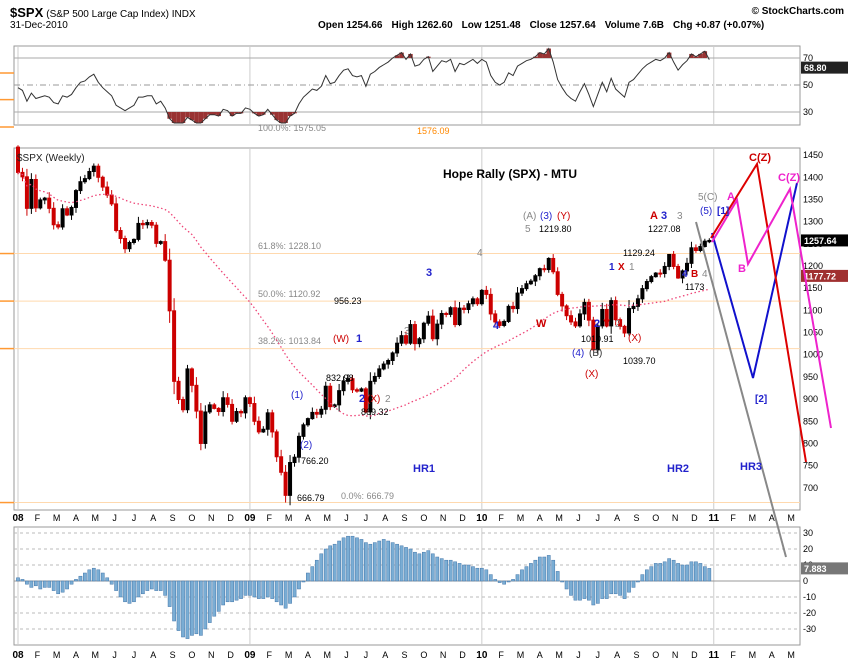 This screenshot has height=668, width=850. What do you see at coordinates (289, 294) in the screenshot?
I see `fib-label: 50.0%: 1120.92` at bounding box center [289, 294].